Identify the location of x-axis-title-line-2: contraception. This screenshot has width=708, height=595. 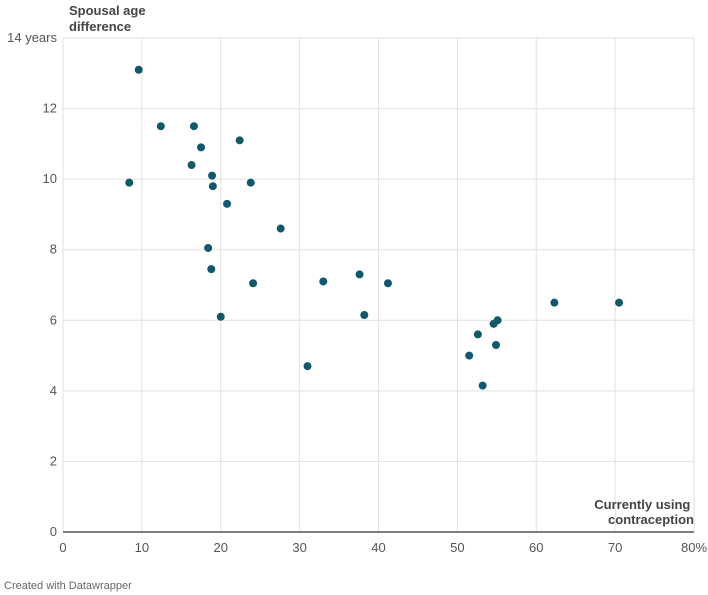
(651, 519).